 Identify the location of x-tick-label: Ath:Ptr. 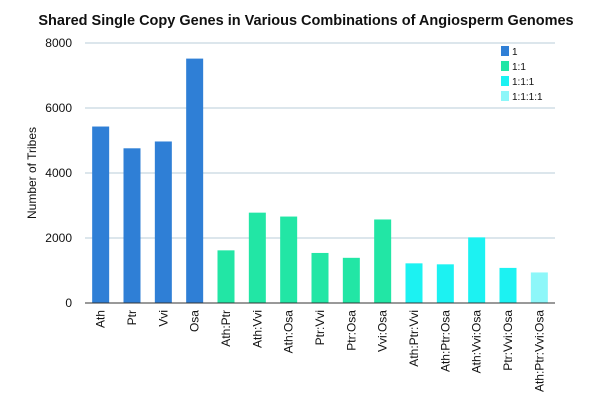
(226, 328).